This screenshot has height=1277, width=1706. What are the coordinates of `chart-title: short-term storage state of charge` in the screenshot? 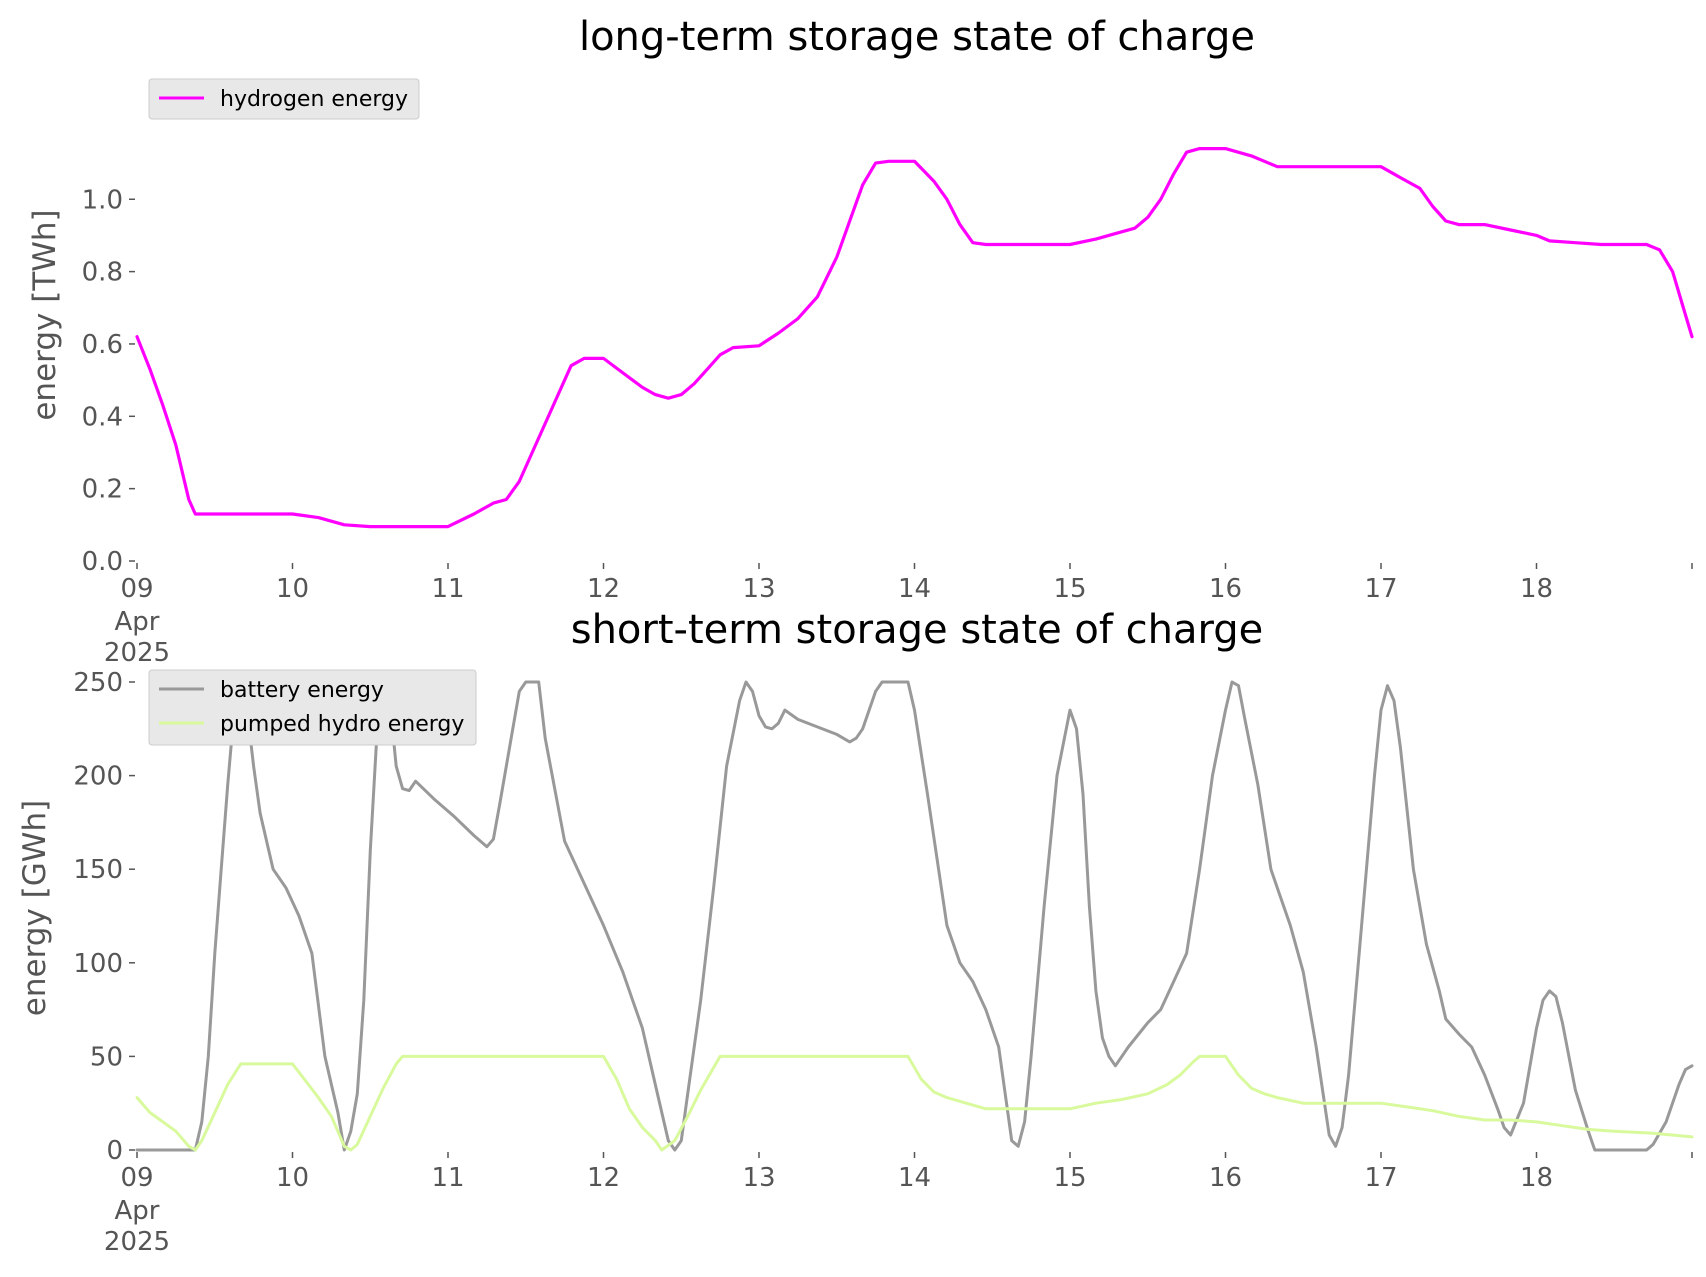 It's located at (917, 630).